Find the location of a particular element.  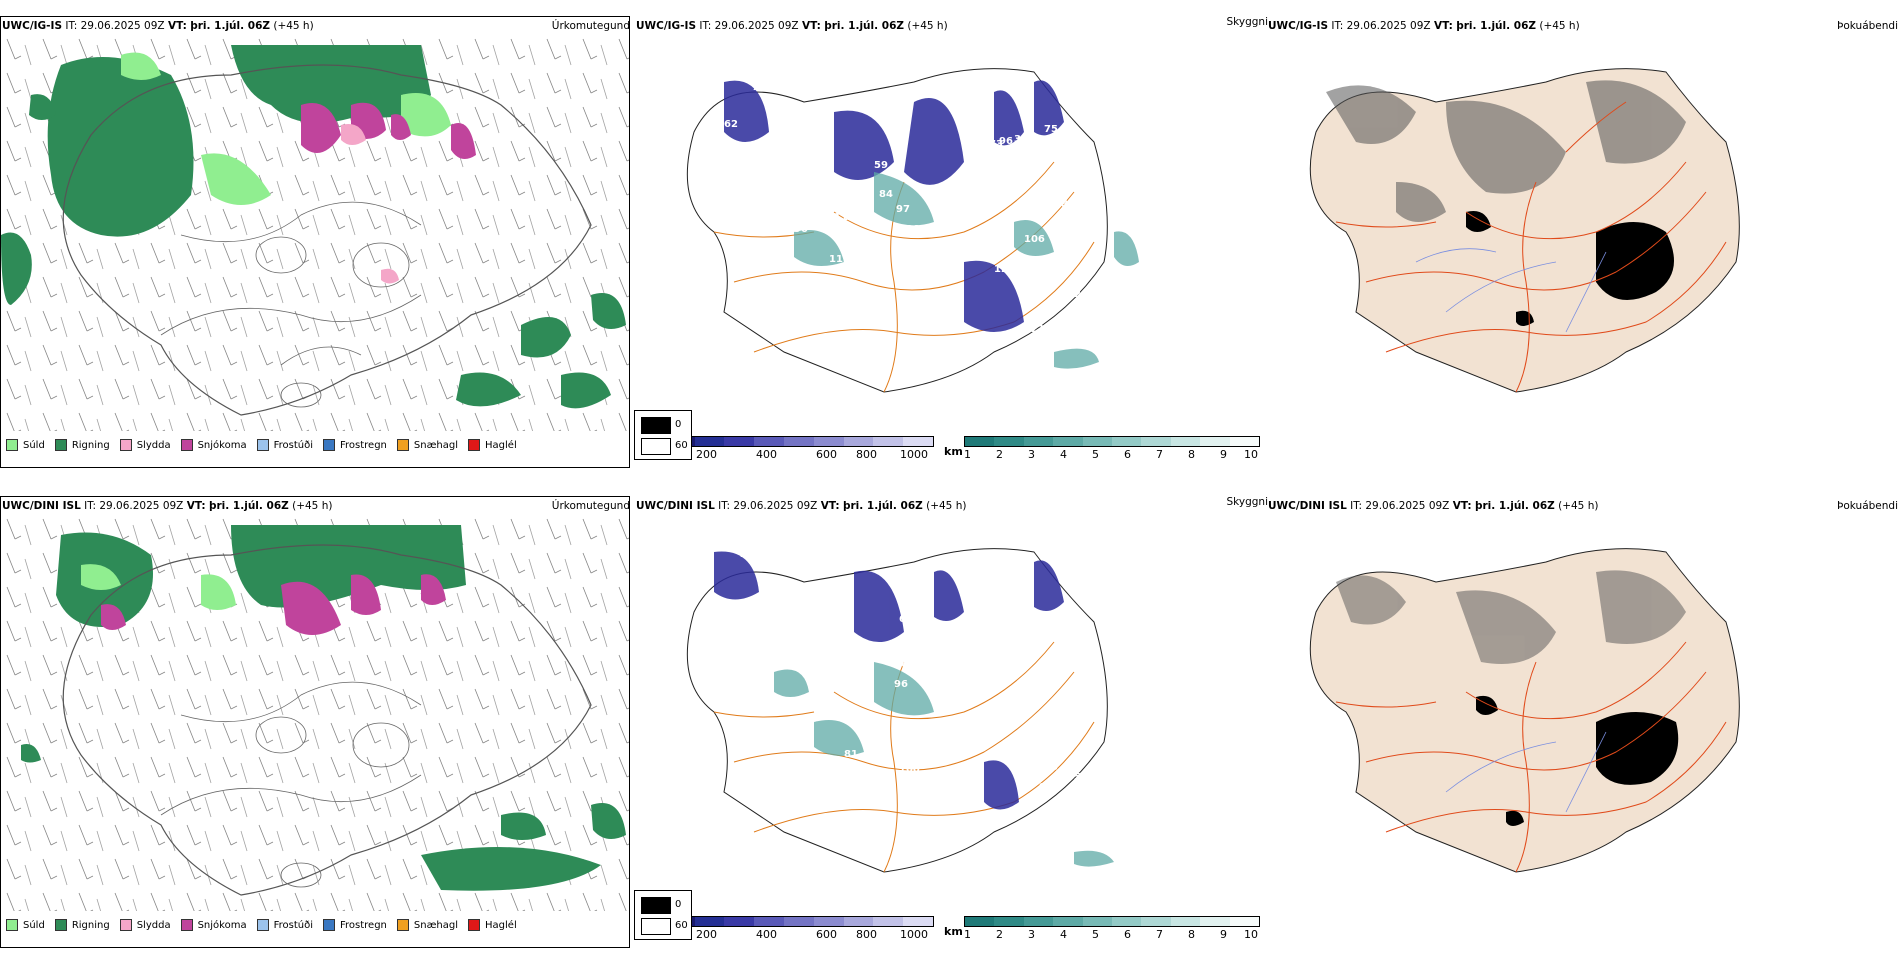

ceiling-value-label: 66 is located at coordinates (916, 599).